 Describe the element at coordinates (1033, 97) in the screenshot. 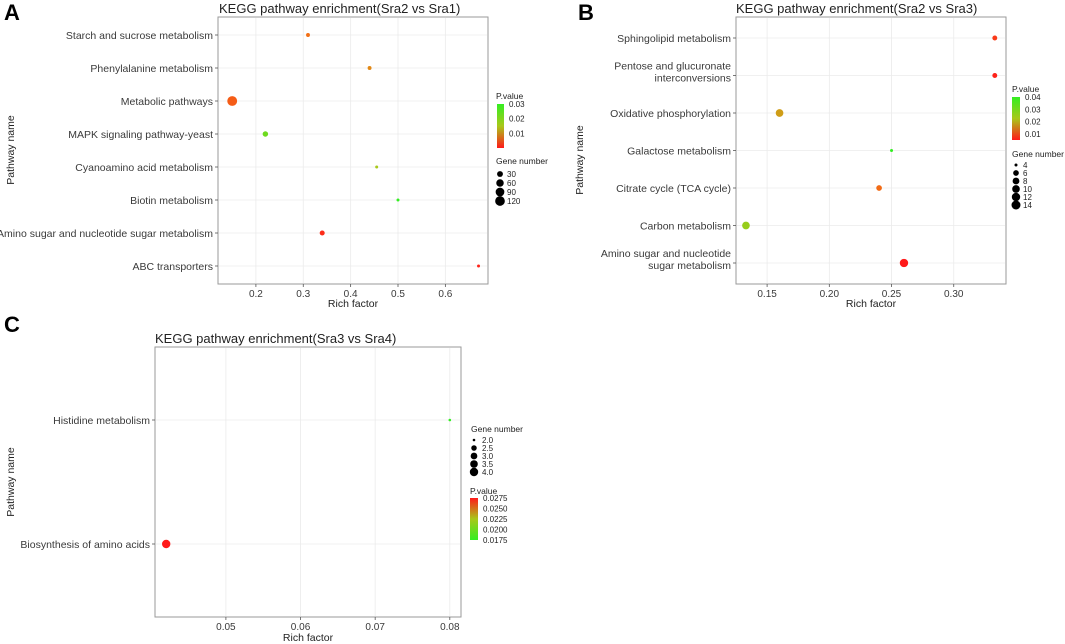

I see `legend-pvalue-label: 0.04` at that location.